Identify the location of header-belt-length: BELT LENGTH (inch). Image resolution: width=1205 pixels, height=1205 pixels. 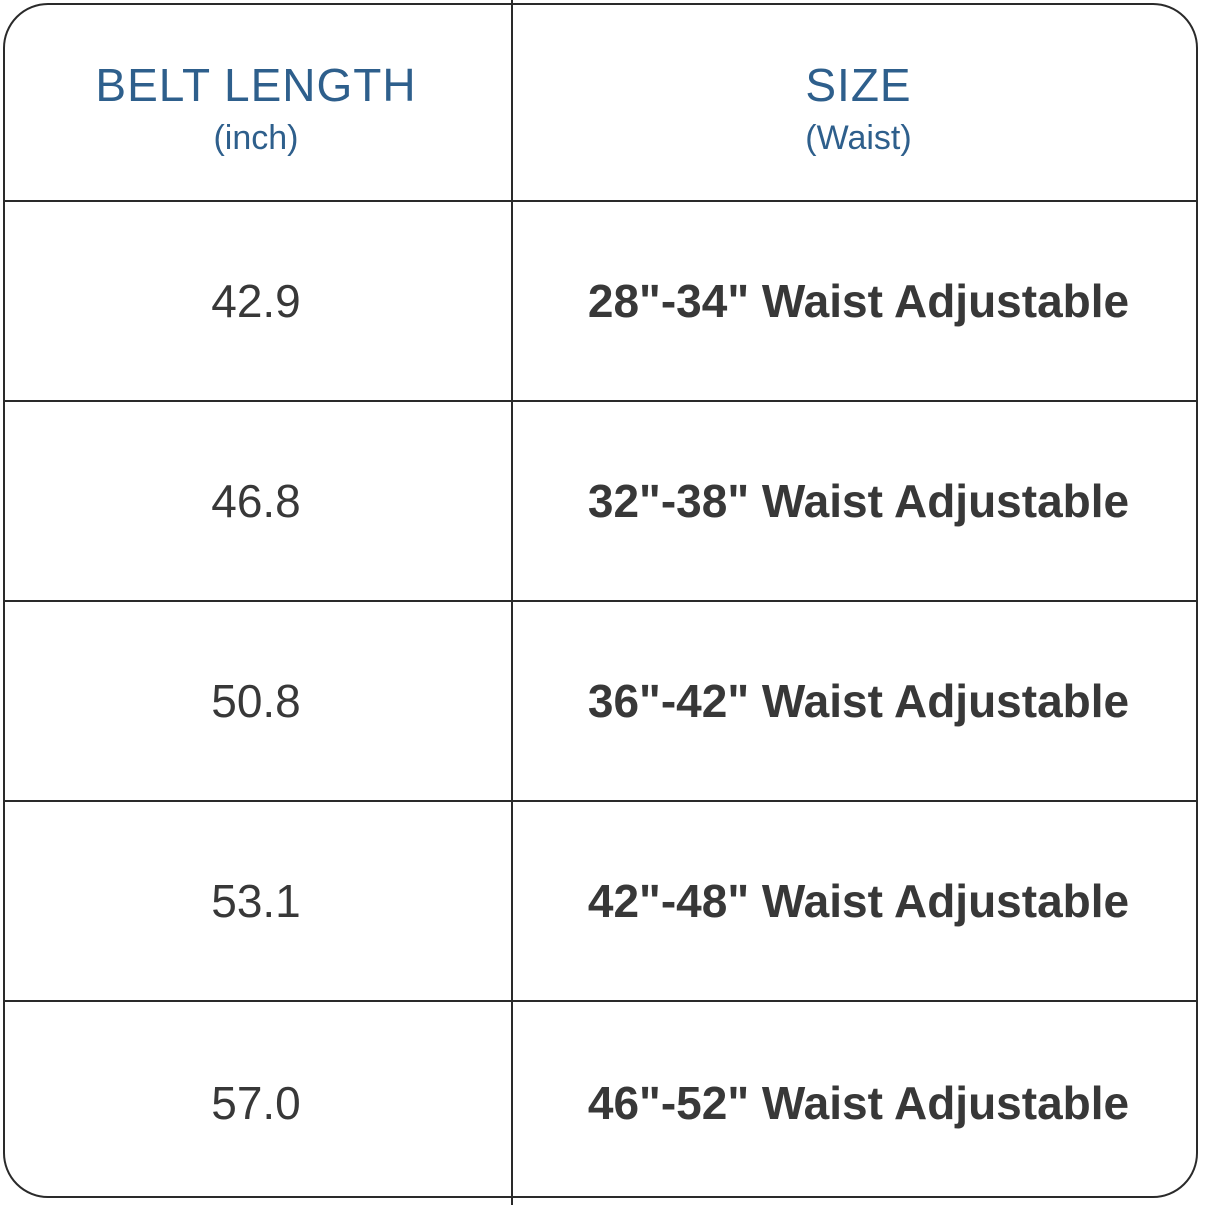
(256, 100).